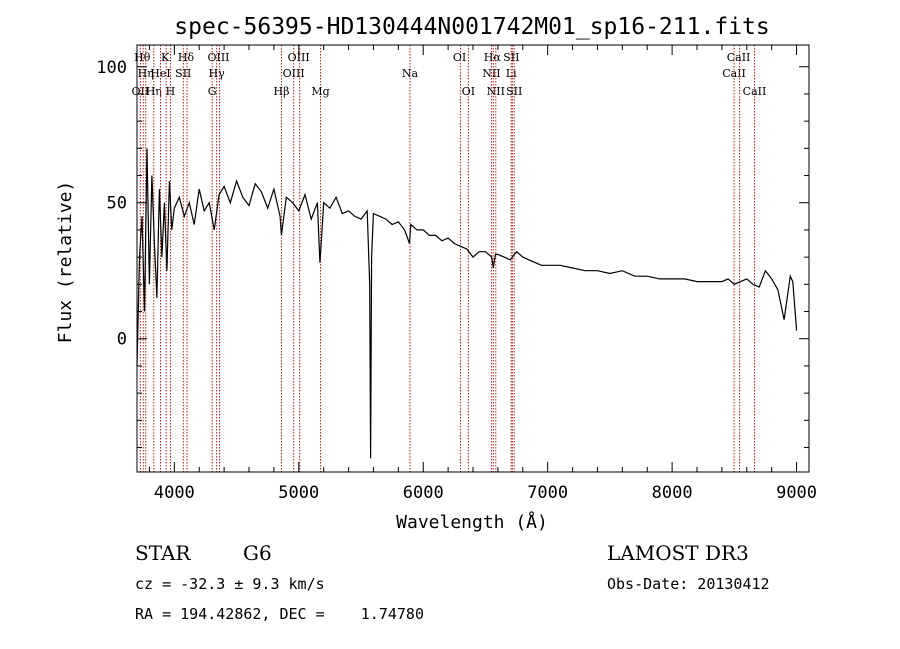  What do you see at coordinates (165, 57) in the screenshot?
I see `line-marker-label-5: K` at bounding box center [165, 57].